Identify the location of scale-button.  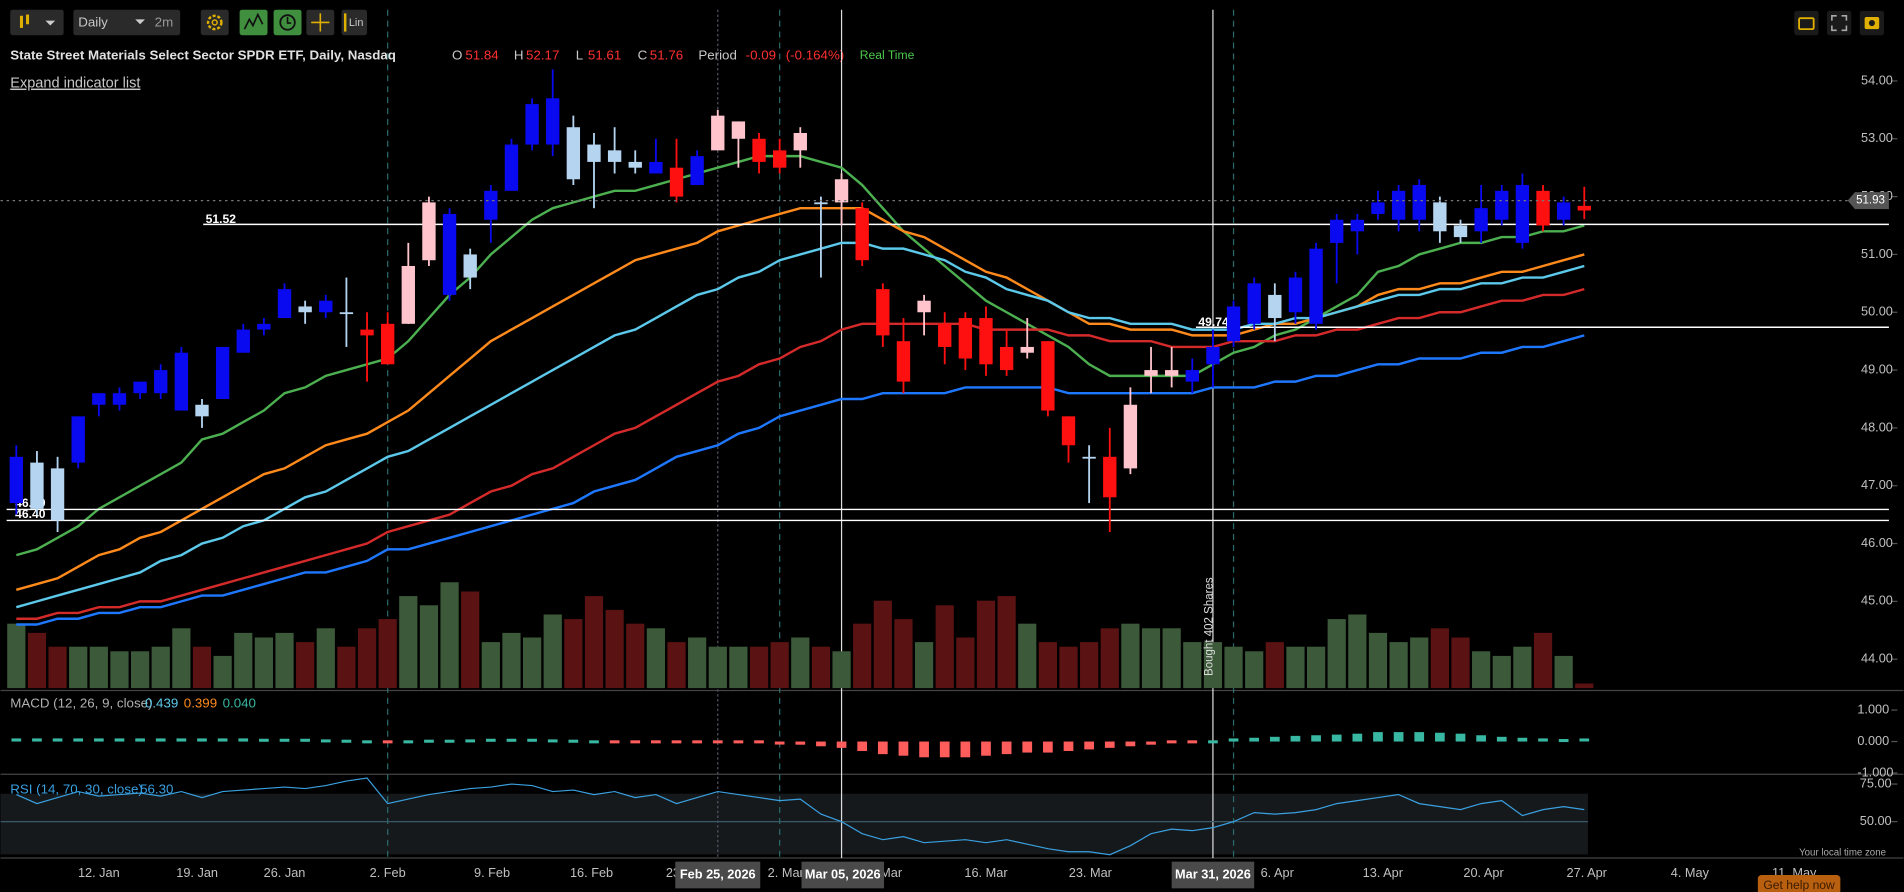
(354, 22).